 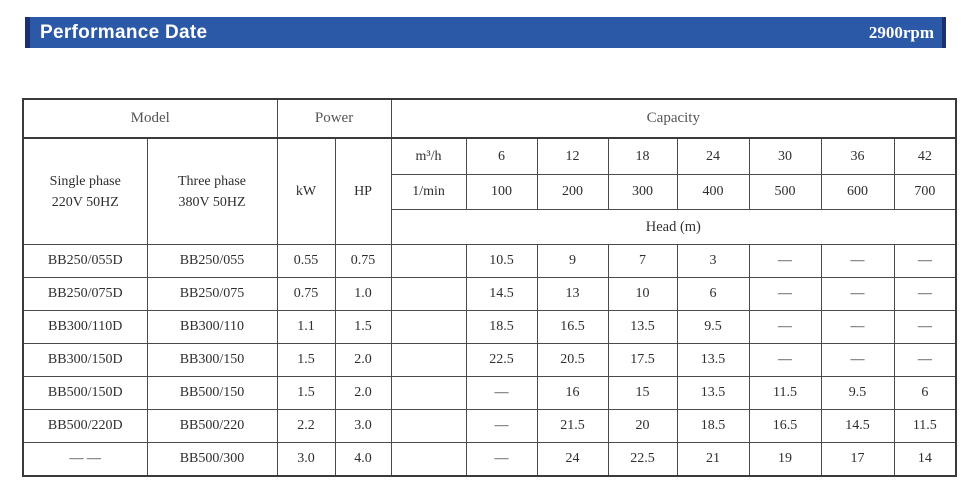 What do you see at coordinates (363, 459) in the screenshot?
I see `hp-cell: 4.0` at bounding box center [363, 459].